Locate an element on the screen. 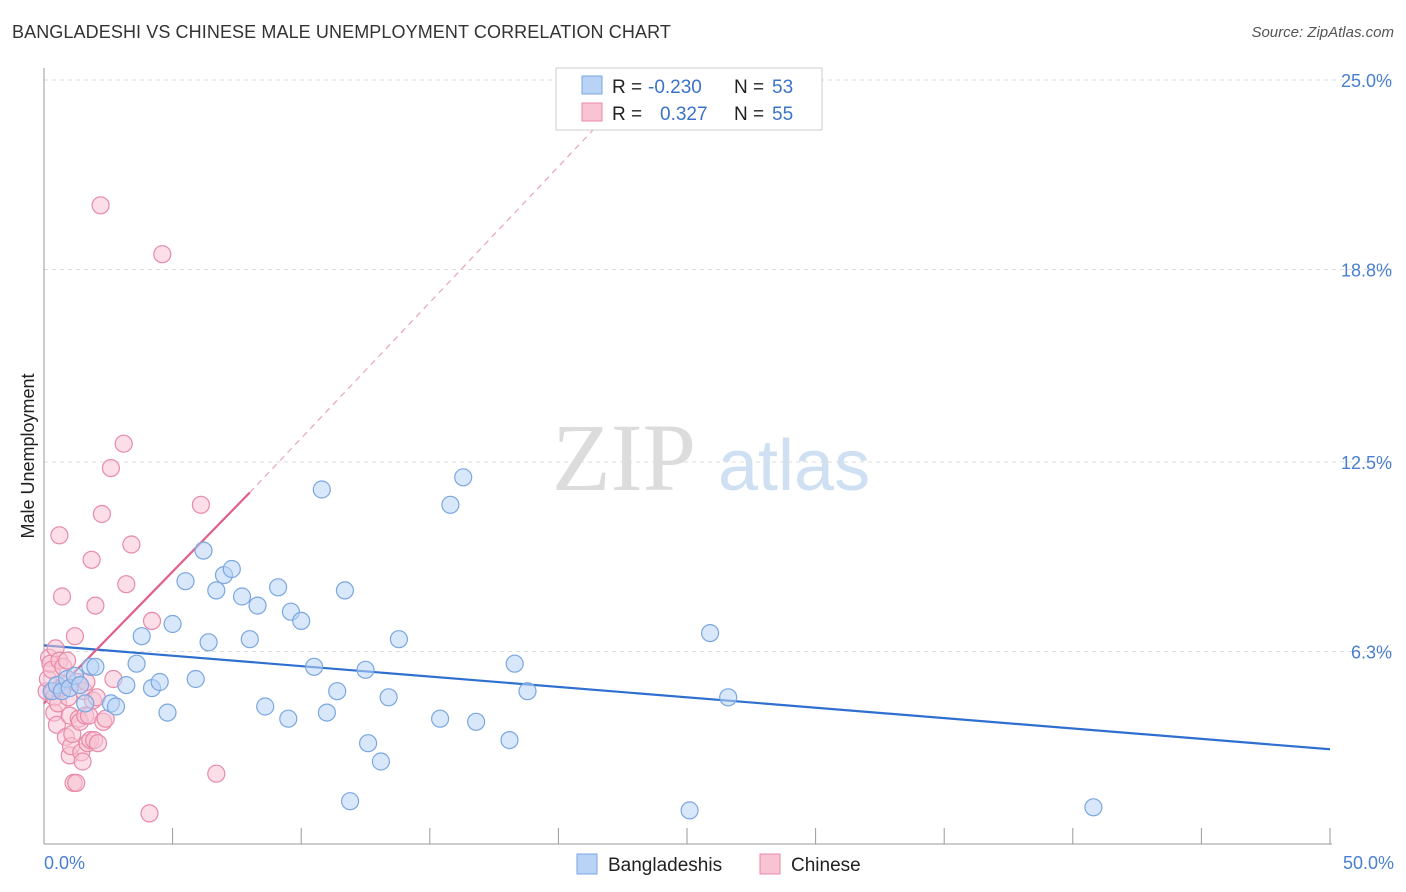 Image resolution: width=1406 pixels, height=892 pixels. bottom-legend: Bangladeshis Chinese is located at coordinates (718, 864).